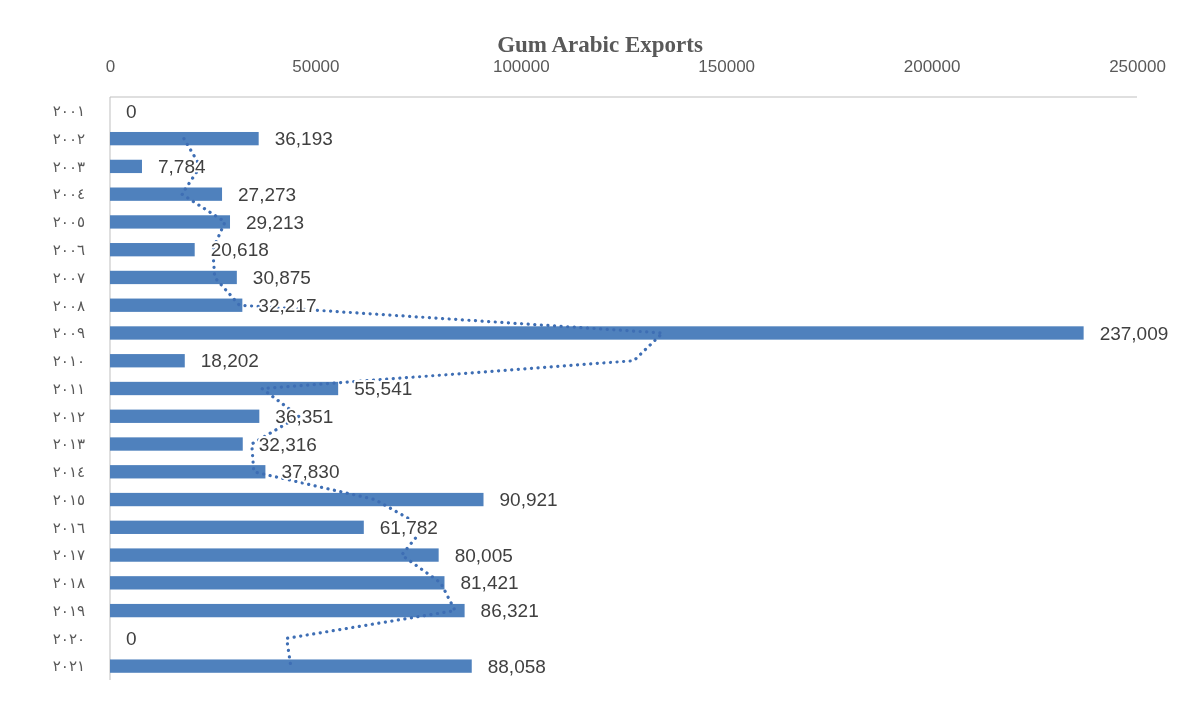 This screenshot has width=1187, height=722. What do you see at coordinates (68, 583) in the screenshot?
I see `y-tick-label: ٢٠١٨` at bounding box center [68, 583].